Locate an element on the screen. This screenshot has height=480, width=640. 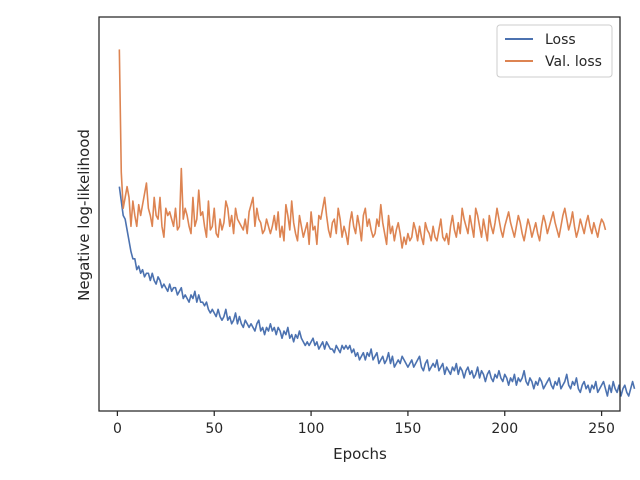
y-axis-label: Negative log-likelihood is located at coordinates (84, 215).